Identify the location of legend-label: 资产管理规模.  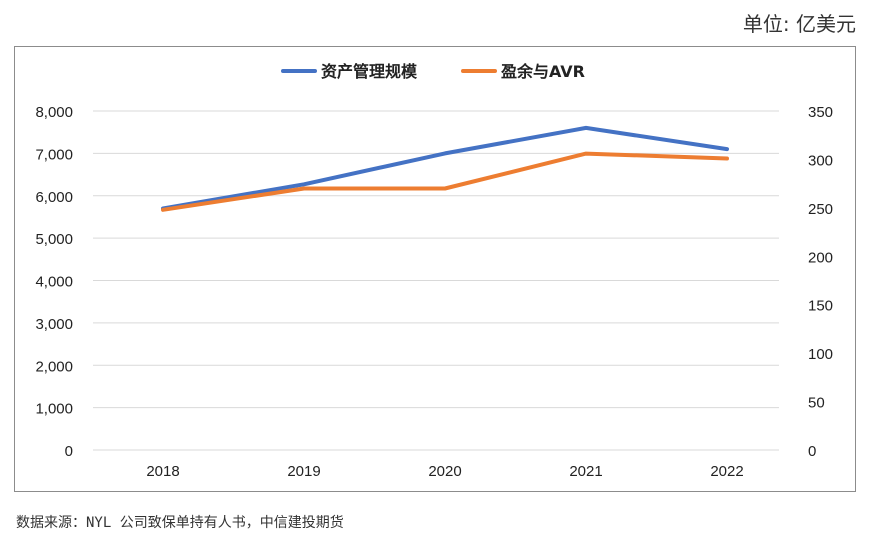
(369, 71).